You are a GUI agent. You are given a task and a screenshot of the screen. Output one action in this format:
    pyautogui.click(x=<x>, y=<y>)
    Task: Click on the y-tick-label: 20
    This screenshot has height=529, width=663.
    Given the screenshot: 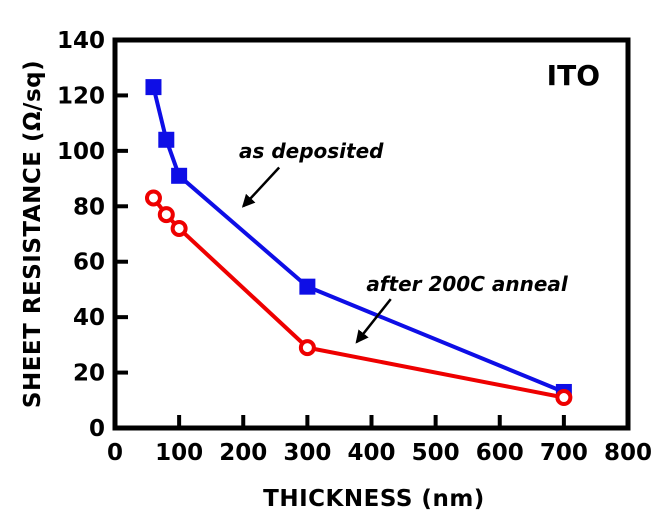 What is the action you would take?
    pyautogui.click(x=89, y=374)
    